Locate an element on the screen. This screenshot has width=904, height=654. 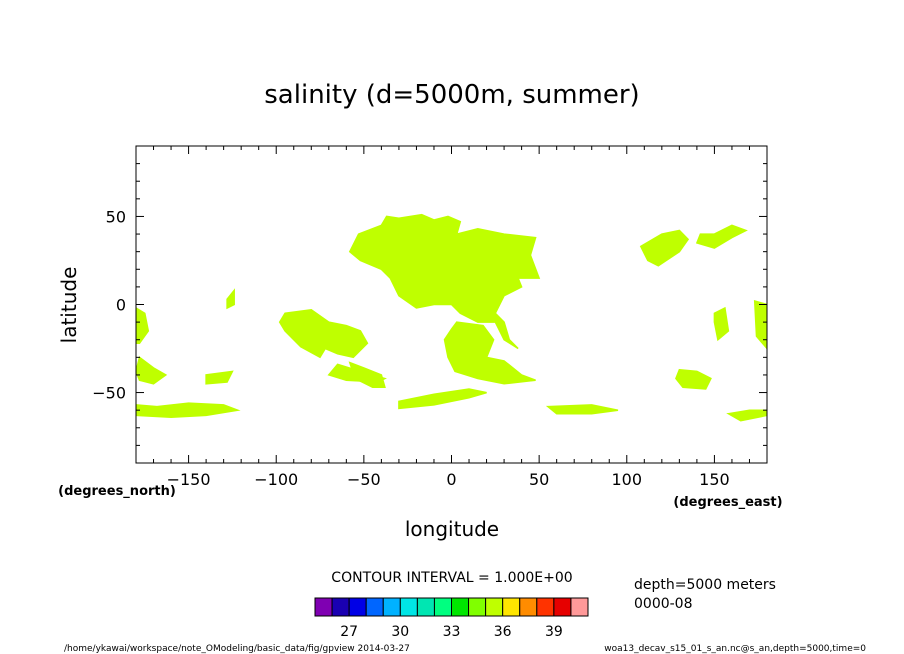
x-tick-label: 0 is located at coordinates (451, 479).